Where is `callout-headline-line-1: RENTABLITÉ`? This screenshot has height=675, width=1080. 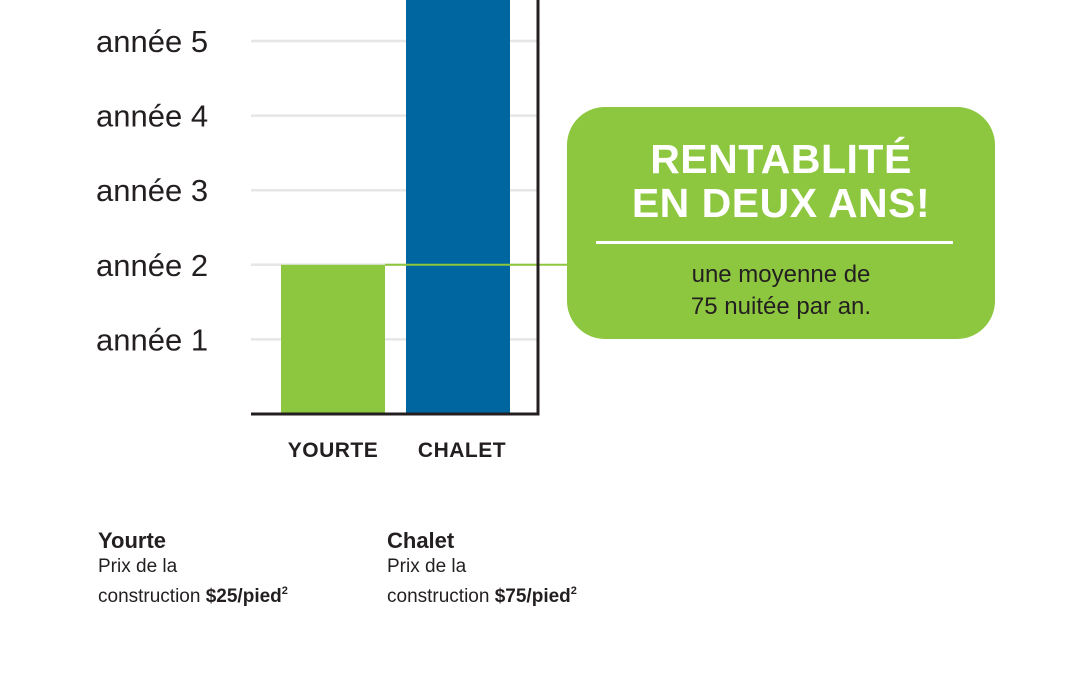
callout-headline-line-1: RENTABLITÉ is located at coordinates (781, 159).